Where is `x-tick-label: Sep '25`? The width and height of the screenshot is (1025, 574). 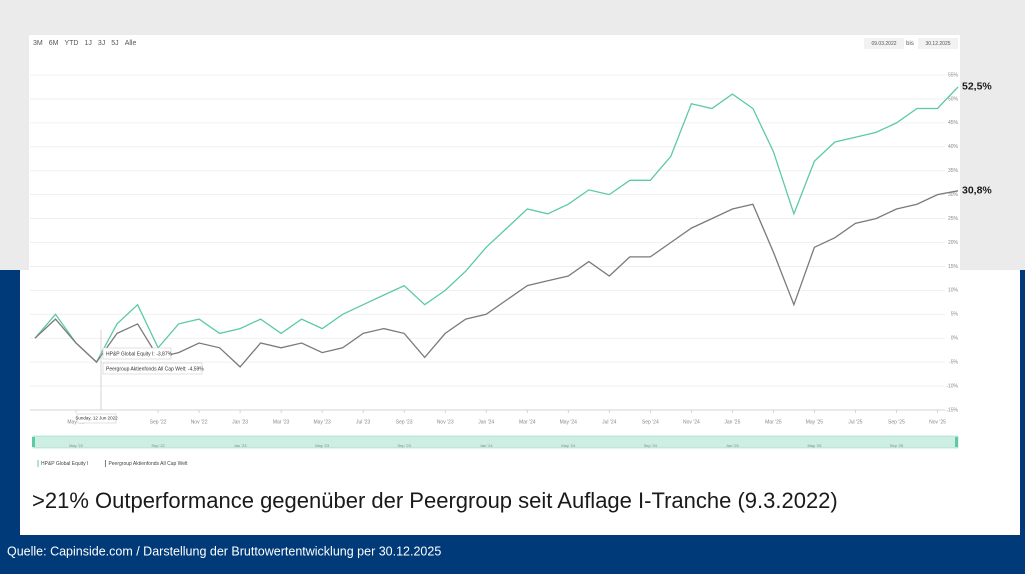
x-tick-label: Sep '25 is located at coordinates (896, 422).